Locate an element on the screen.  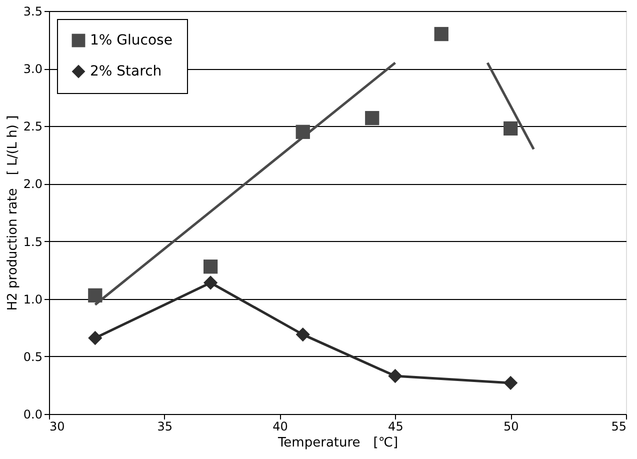
x-tick-label: 40 is located at coordinates (280, 427).